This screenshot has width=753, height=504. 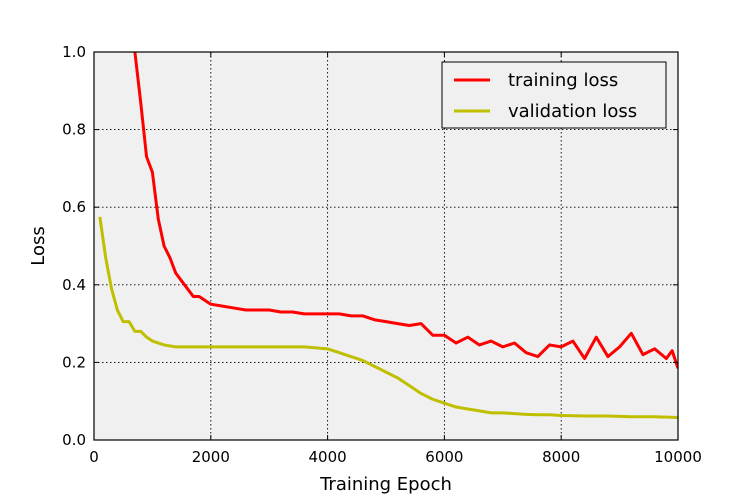 I want to click on legend-label-validation-loss: validation loss, so click(x=572, y=111).